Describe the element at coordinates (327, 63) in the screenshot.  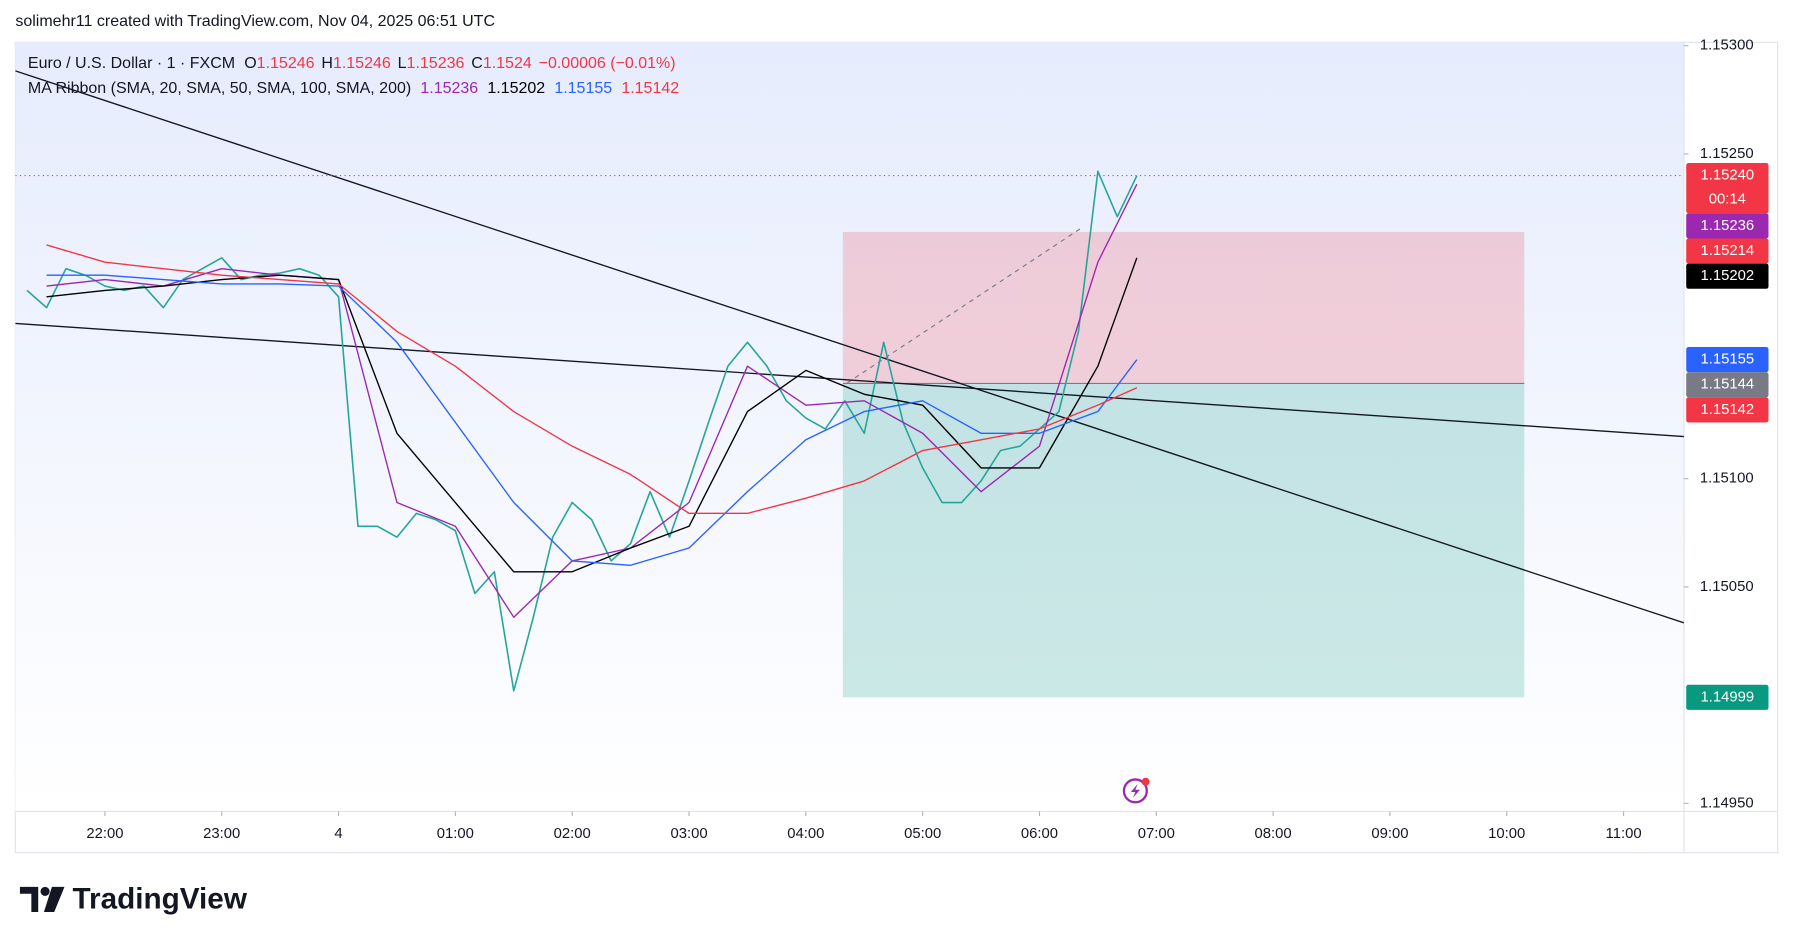
I see `ohlc-key: H` at that location.